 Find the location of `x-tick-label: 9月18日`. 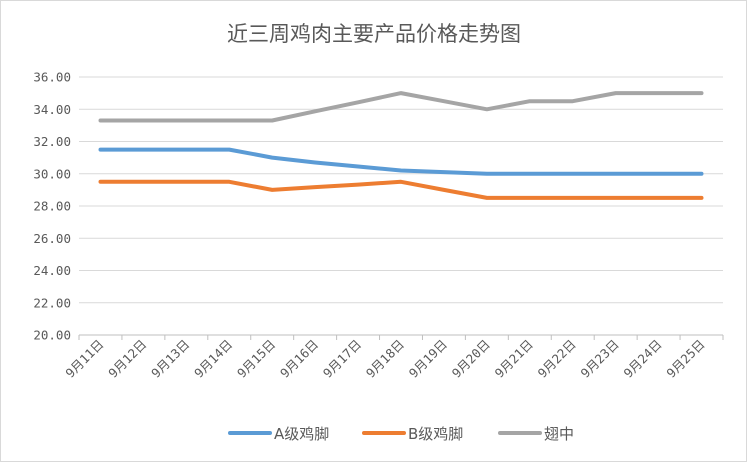

x-tick-label: 9月18日 is located at coordinates (385, 359).